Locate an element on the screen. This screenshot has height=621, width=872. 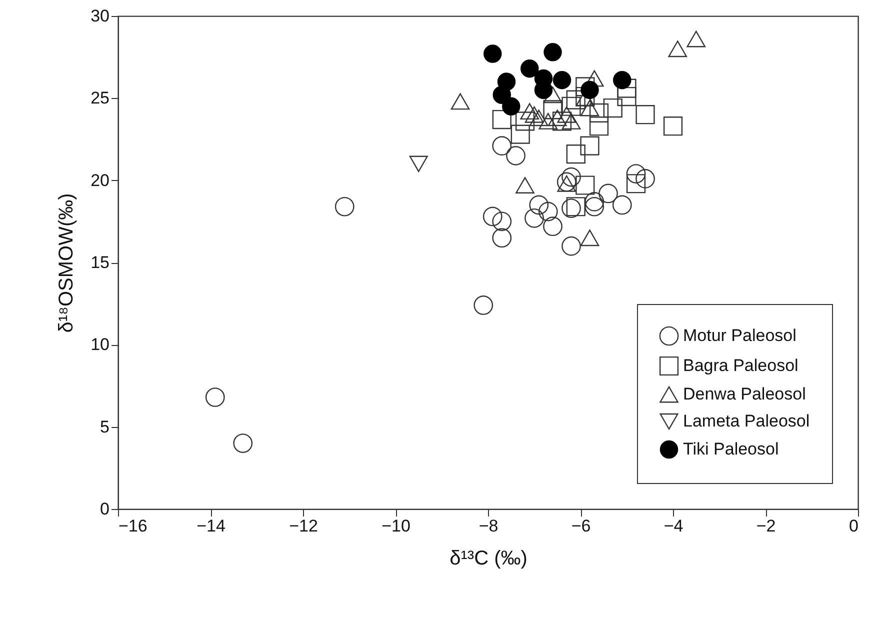
x-tick-label: −10 is located at coordinates (396, 526).